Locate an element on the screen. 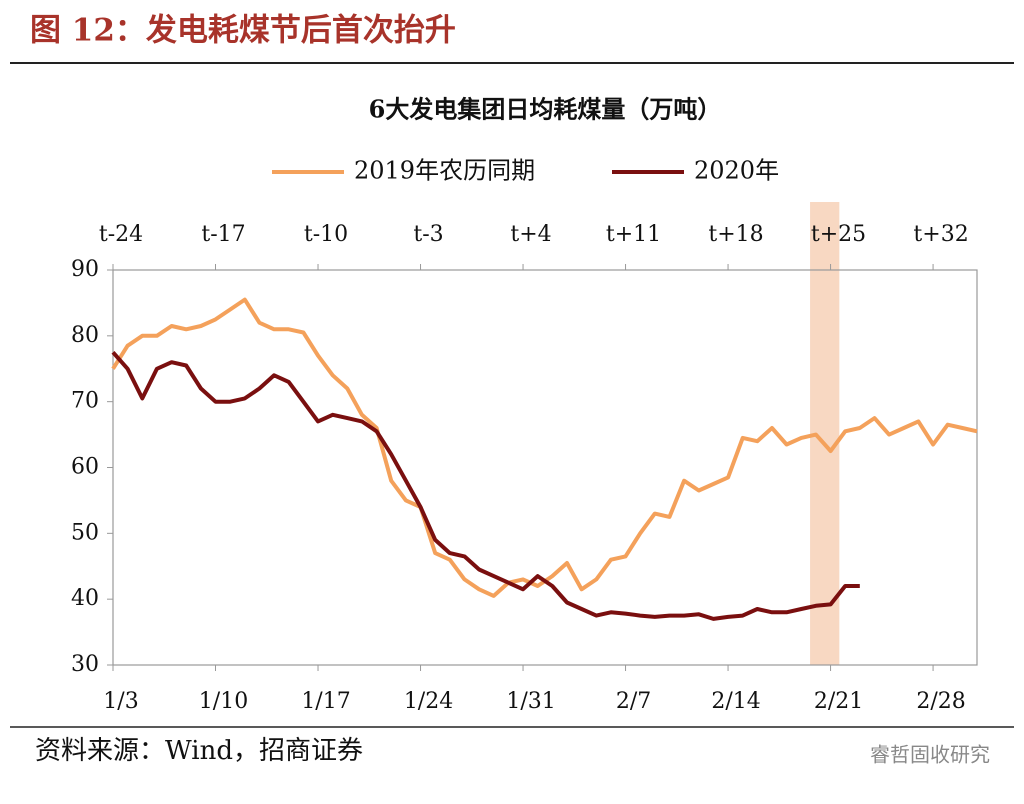  top-tick-label: t-24 is located at coordinates (121, 234).